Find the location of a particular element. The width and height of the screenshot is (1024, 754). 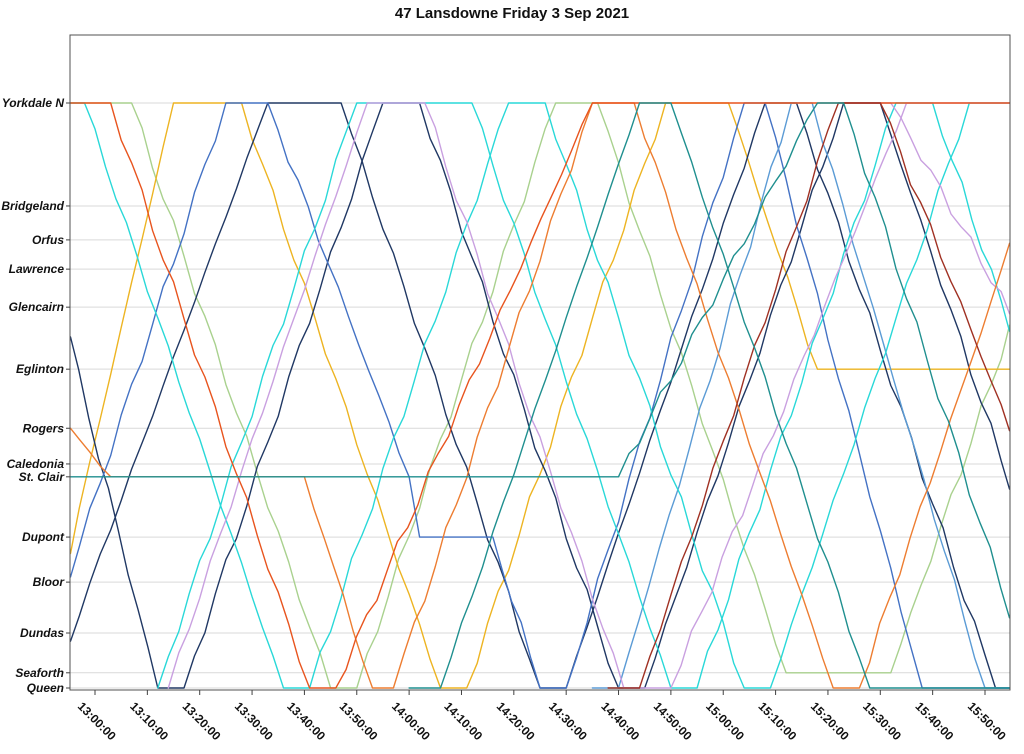

x-tick-label: 13:10:00 is located at coordinates (149, 721).